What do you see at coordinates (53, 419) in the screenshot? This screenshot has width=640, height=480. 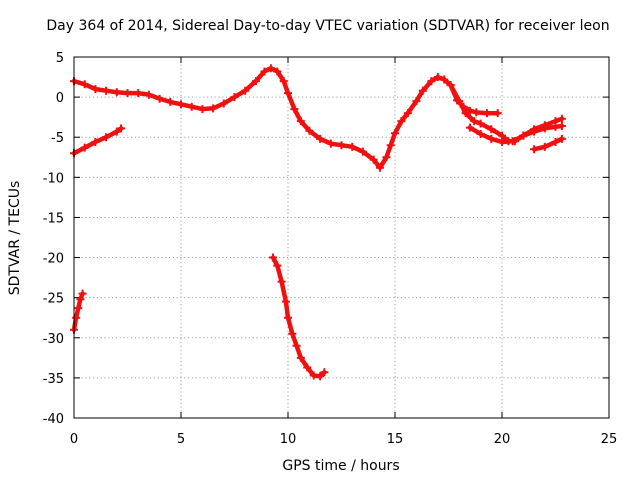 I see `y-tick-label: -40` at bounding box center [53, 419].